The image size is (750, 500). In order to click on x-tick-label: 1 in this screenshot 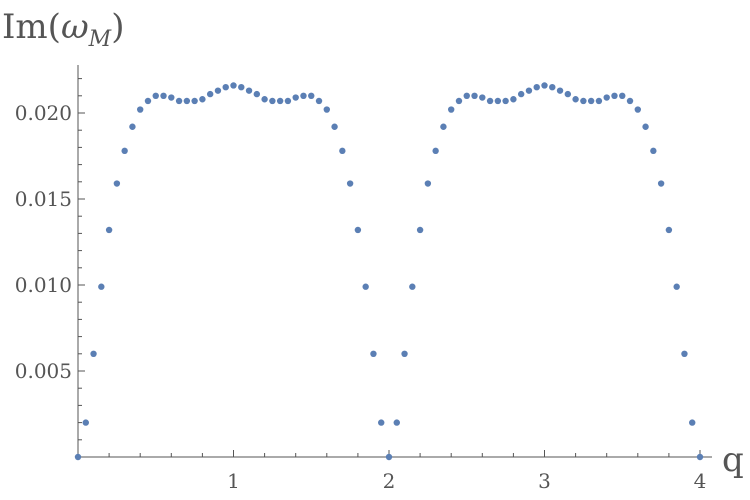, I will do `click(233, 481)`.